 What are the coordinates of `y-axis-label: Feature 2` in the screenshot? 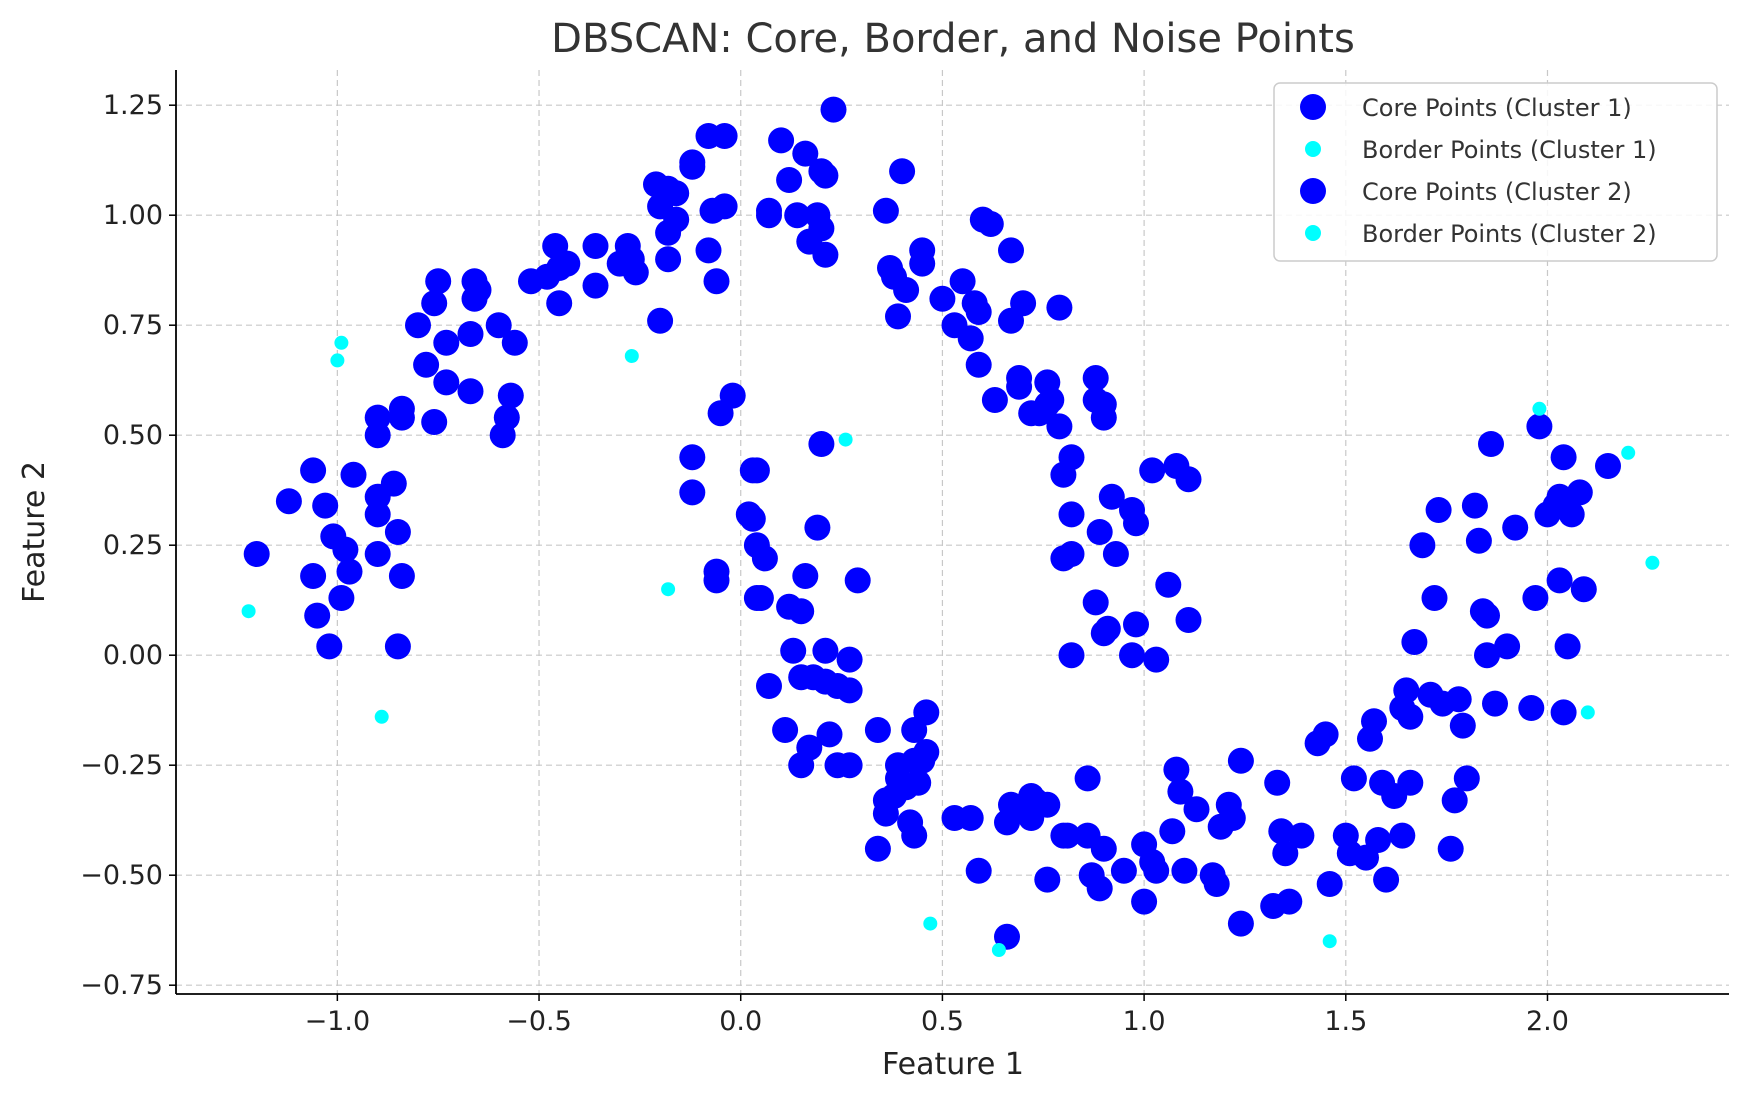 It's located at (34, 532).